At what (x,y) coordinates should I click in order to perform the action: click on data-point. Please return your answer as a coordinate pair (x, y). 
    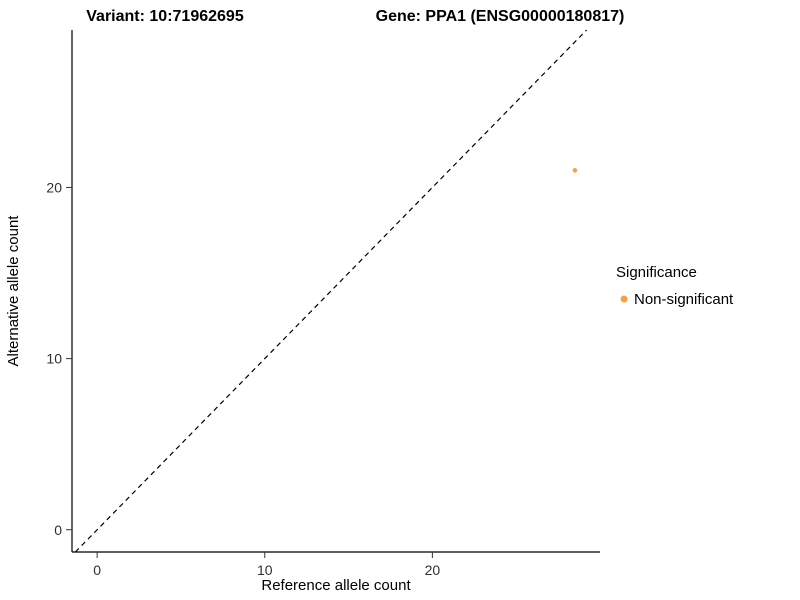
    Looking at the image, I should click on (575, 170).